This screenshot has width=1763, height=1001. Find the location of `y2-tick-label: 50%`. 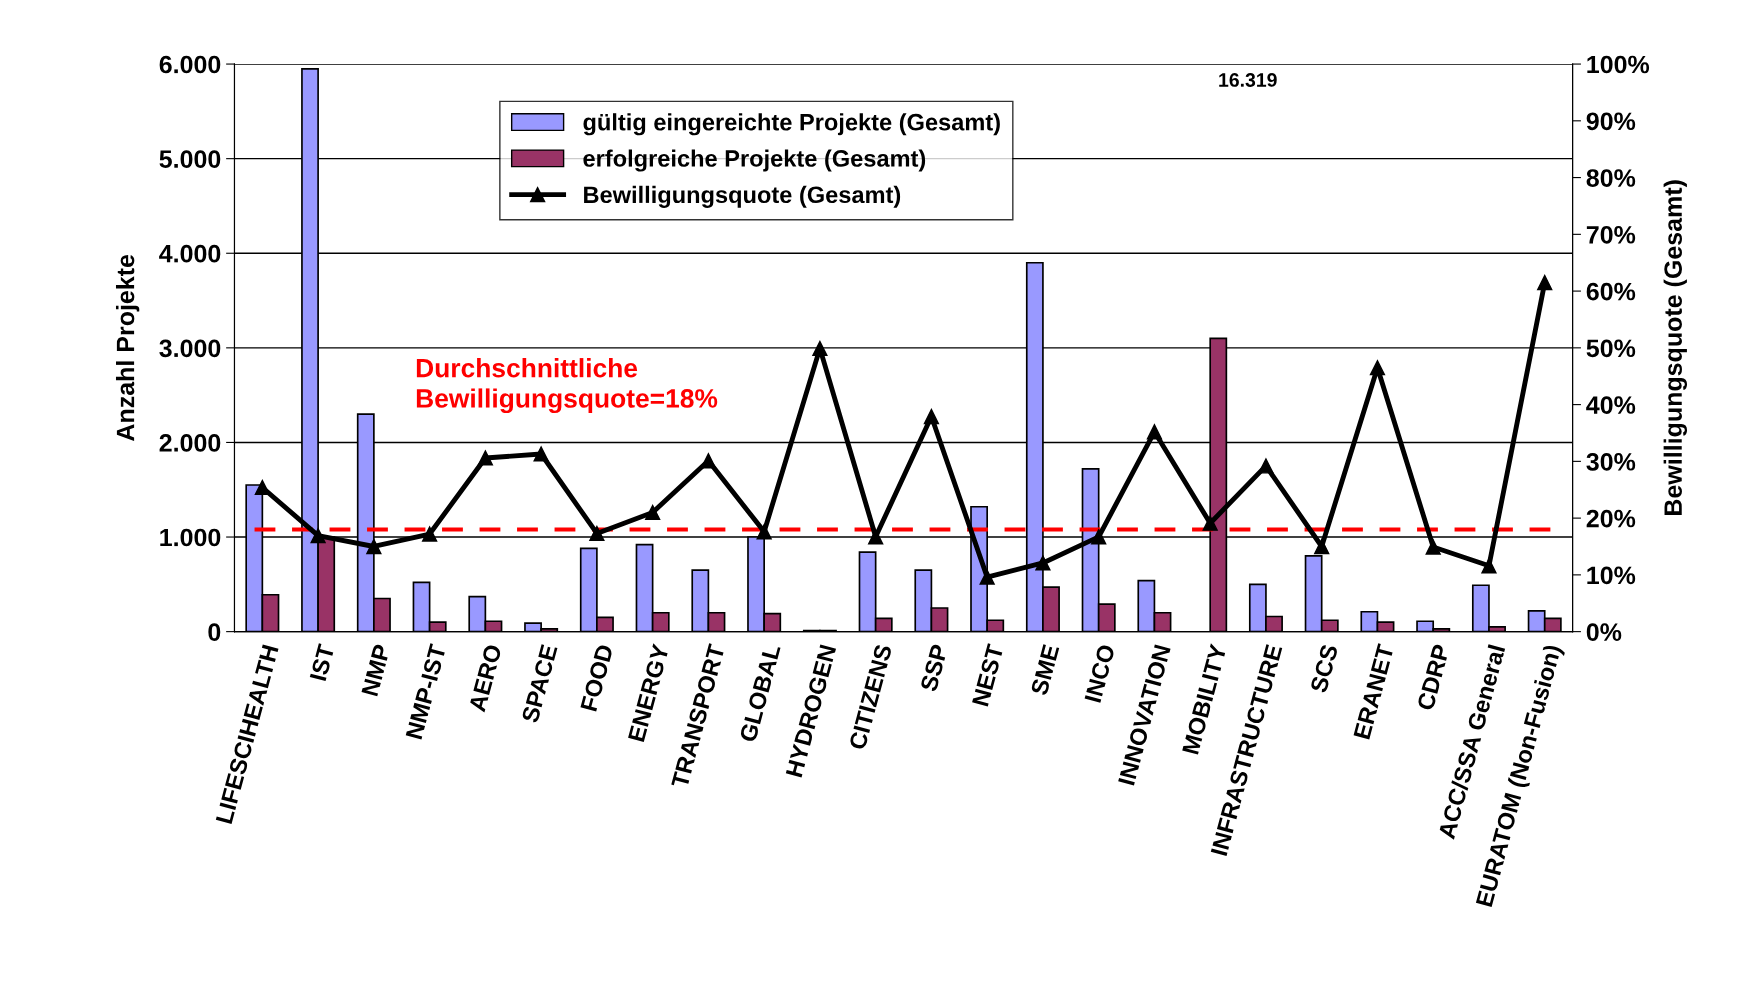

y2-tick-label: 50% is located at coordinates (1611, 348).